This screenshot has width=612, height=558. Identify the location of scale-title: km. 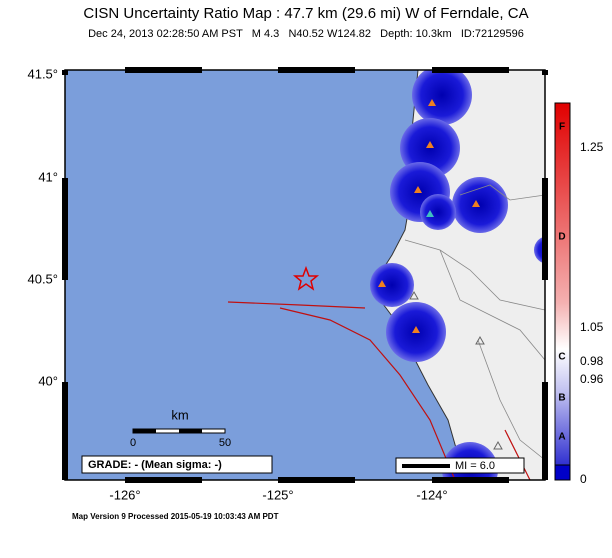
(179, 414).